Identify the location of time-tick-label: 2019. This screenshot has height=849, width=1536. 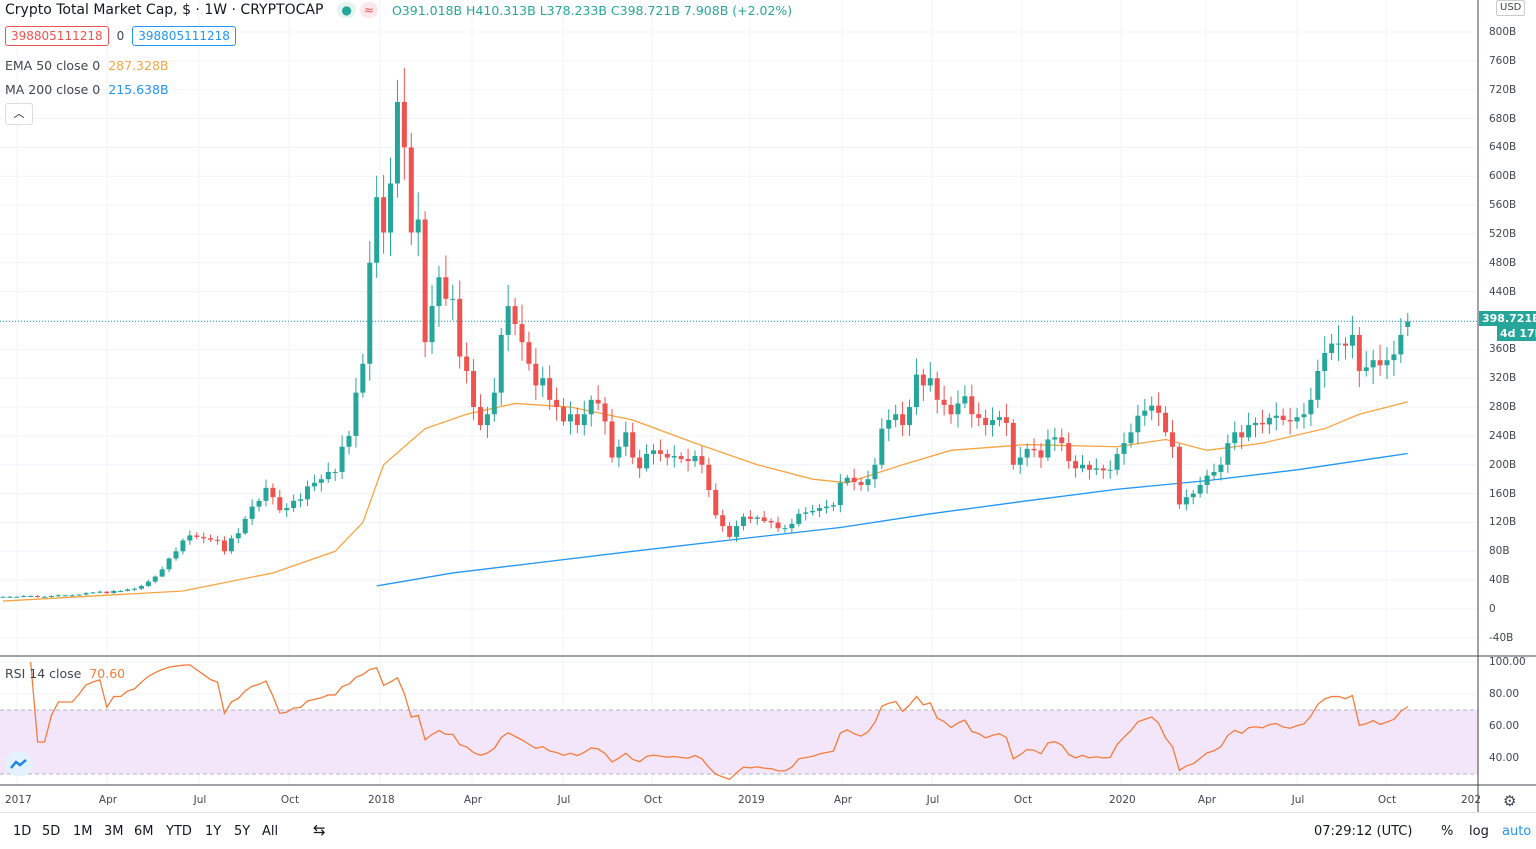
(751, 800).